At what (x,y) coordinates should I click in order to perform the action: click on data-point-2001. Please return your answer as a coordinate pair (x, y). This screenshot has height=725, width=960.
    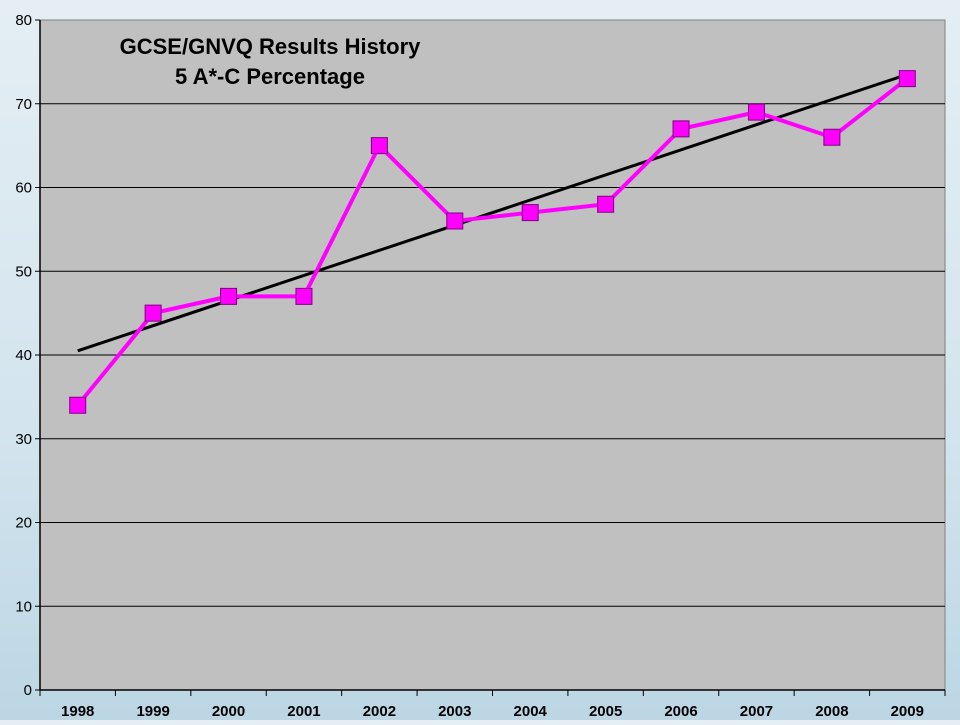
    Looking at the image, I should click on (304, 296).